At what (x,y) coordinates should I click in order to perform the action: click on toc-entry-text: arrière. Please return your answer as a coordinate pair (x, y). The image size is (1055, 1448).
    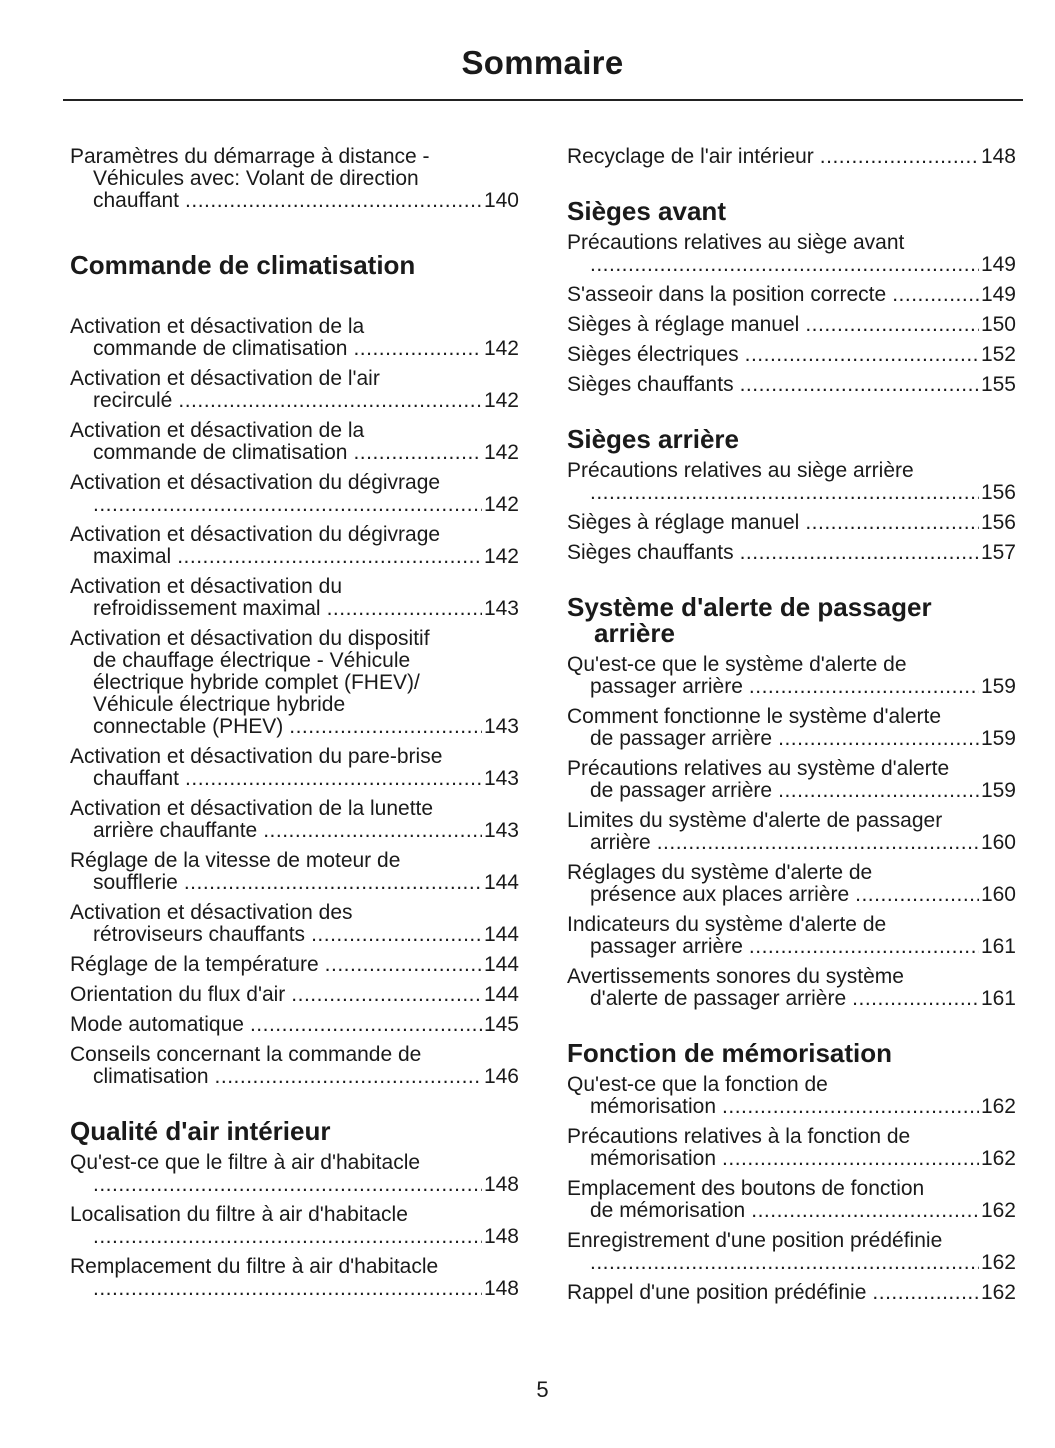
    Looking at the image, I should click on (620, 842).